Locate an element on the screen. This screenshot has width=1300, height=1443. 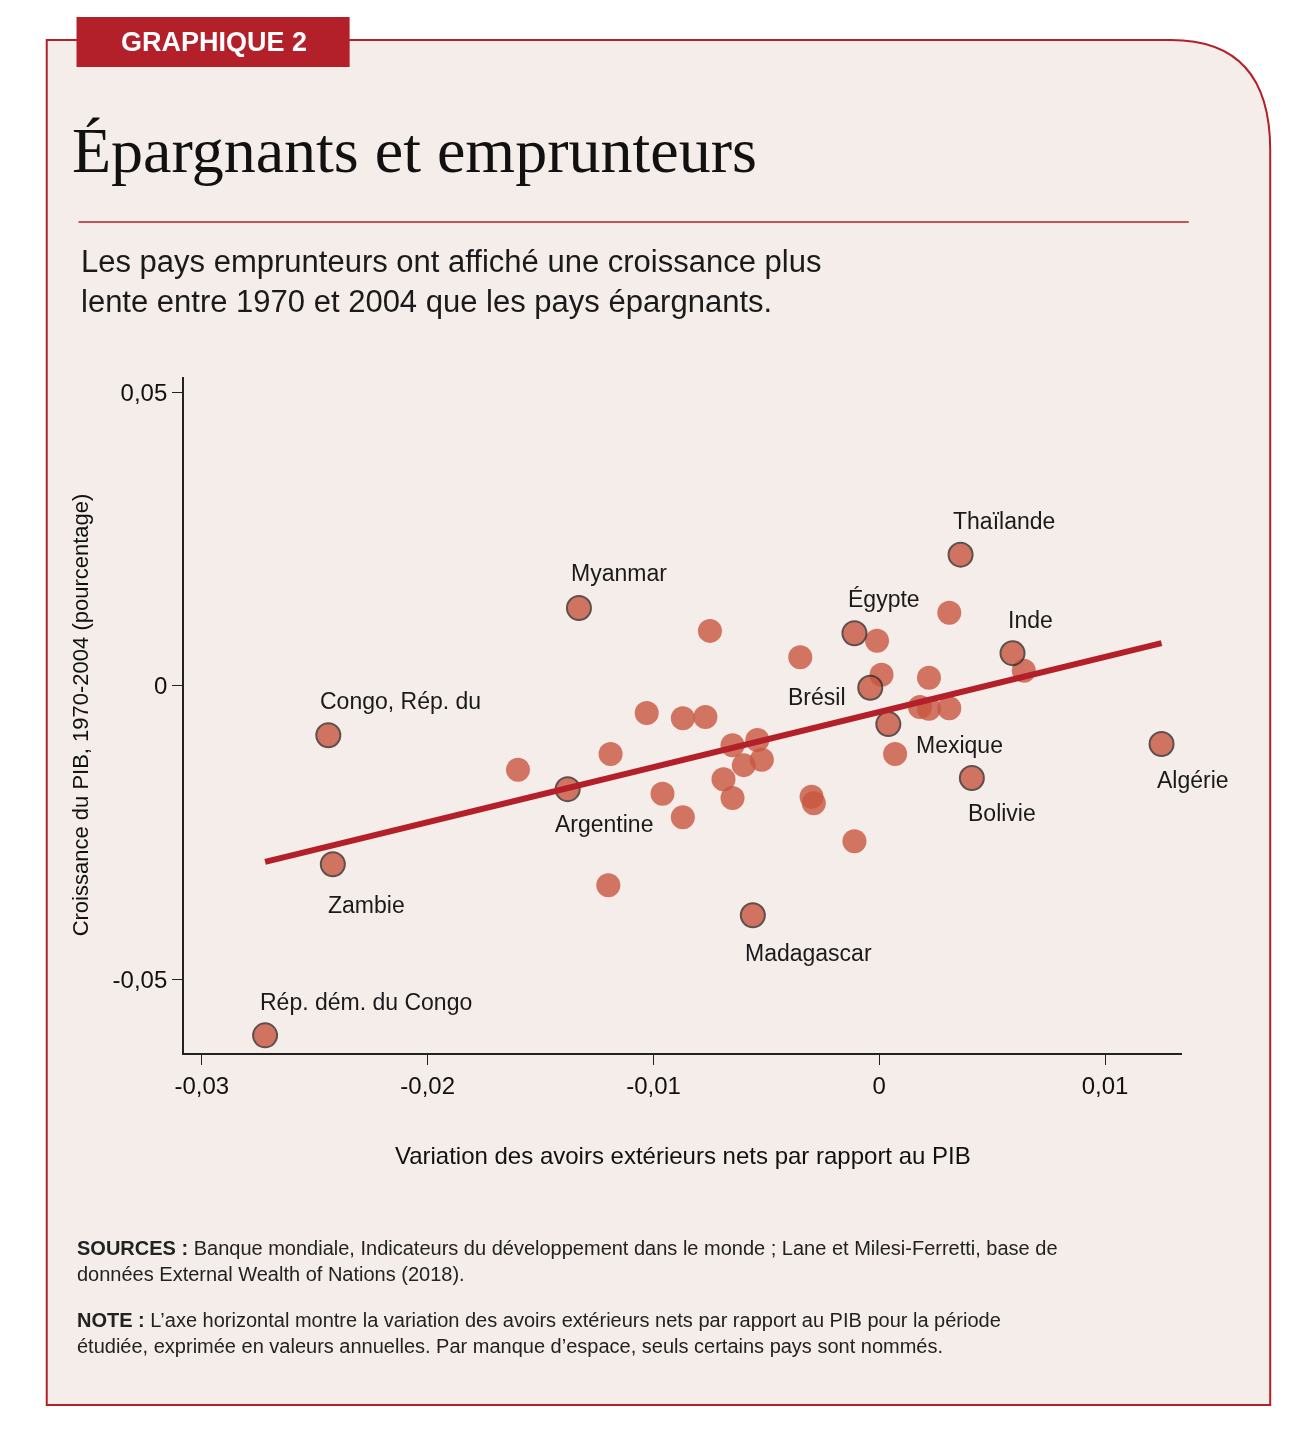
x-tick-label: 0 is located at coordinates (879, 1085).